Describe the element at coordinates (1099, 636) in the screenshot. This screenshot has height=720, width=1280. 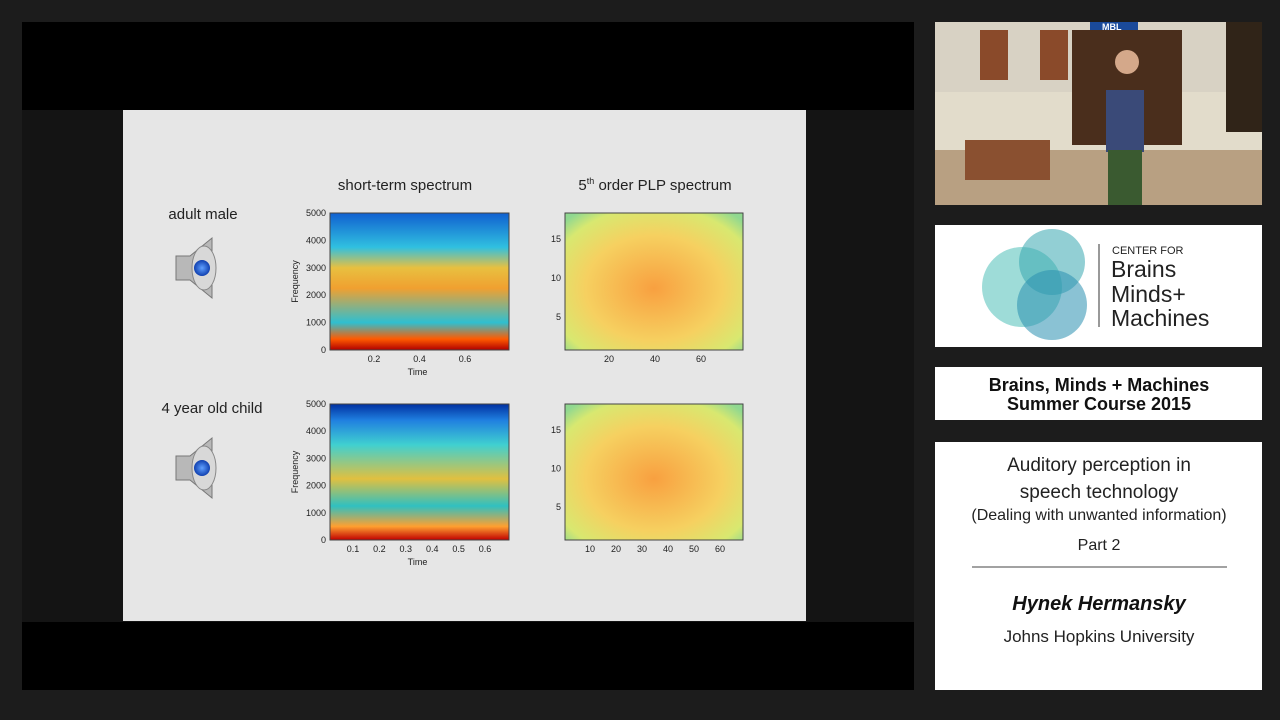
I see `affiliation: Johns Hopkins University` at that location.